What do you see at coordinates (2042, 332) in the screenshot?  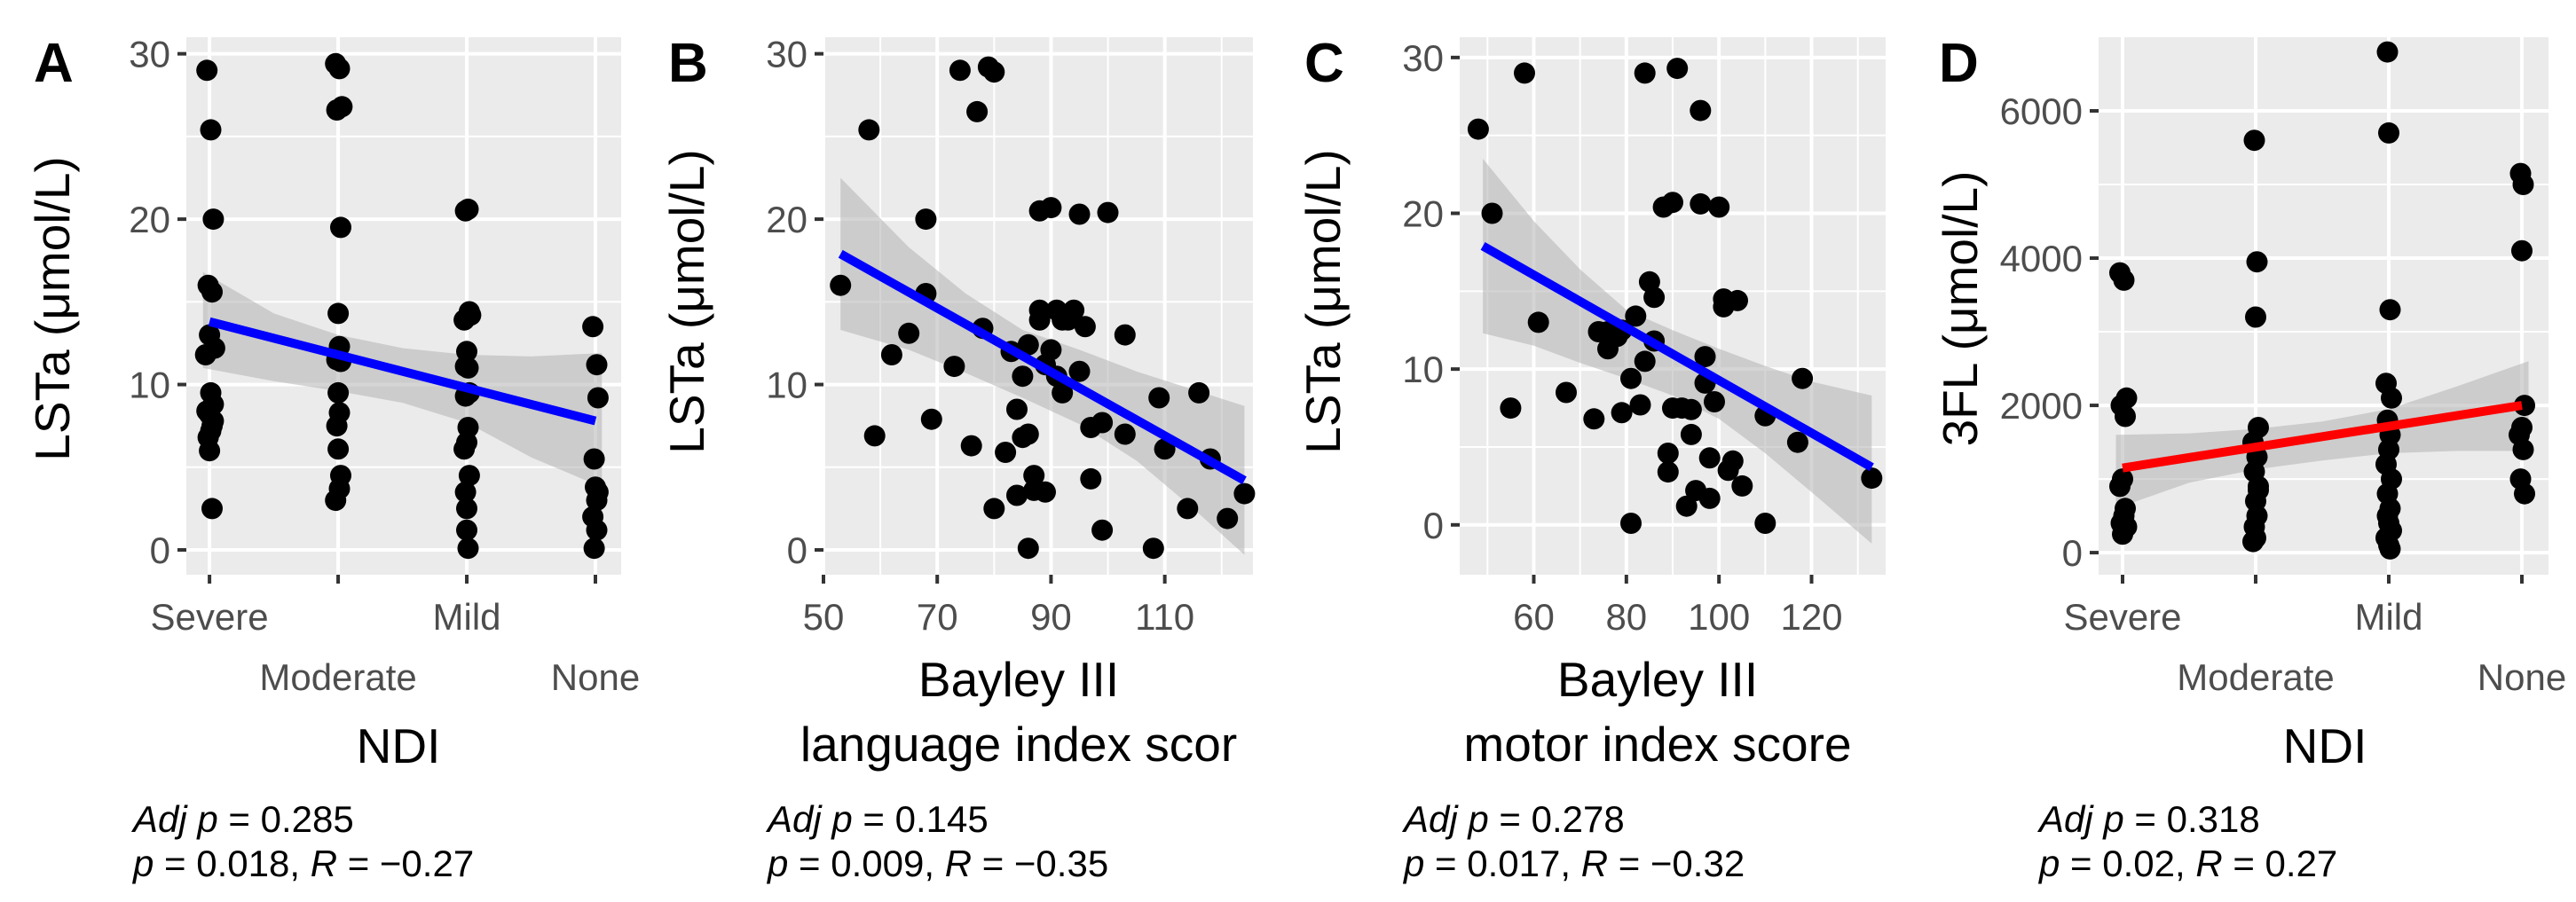 I see `y-tick-labels-d: 0 2000 4000 6000` at bounding box center [2042, 332].